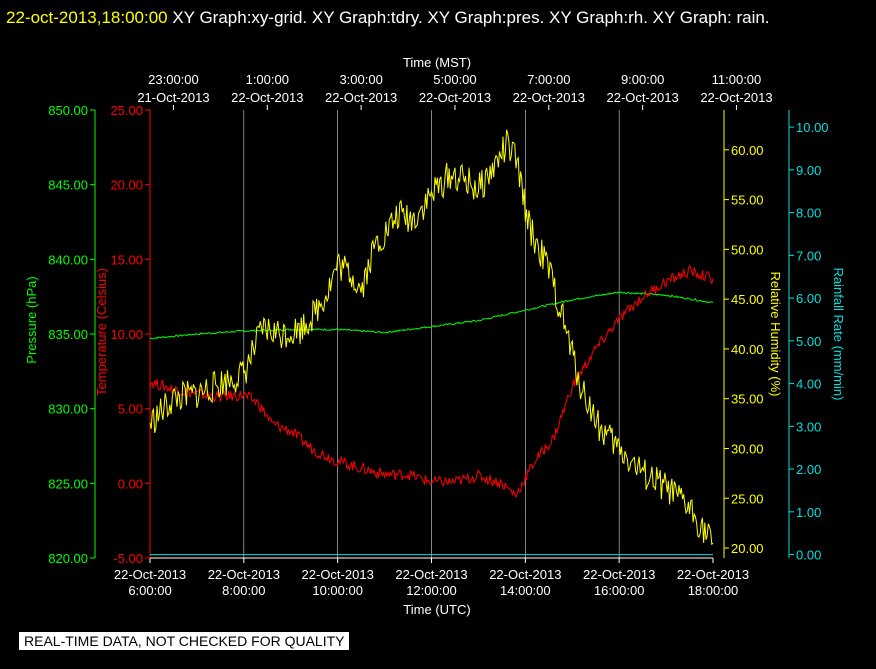  Describe the element at coordinates (126, 110) in the screenshot. I see `axis-tick-label-temperature: 25.00` at that location.